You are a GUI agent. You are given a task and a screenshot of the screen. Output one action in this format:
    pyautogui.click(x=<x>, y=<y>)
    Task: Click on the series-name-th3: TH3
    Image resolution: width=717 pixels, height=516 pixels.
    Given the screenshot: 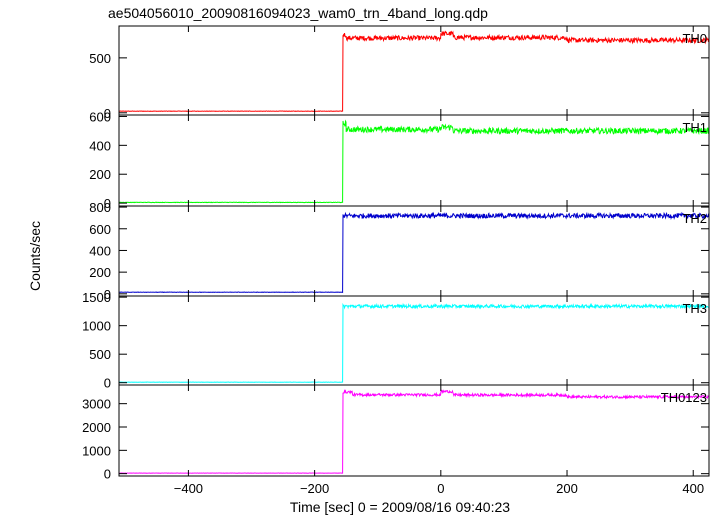 What is the action you would take?
    pyautogui.click(x=694, y=308)
    